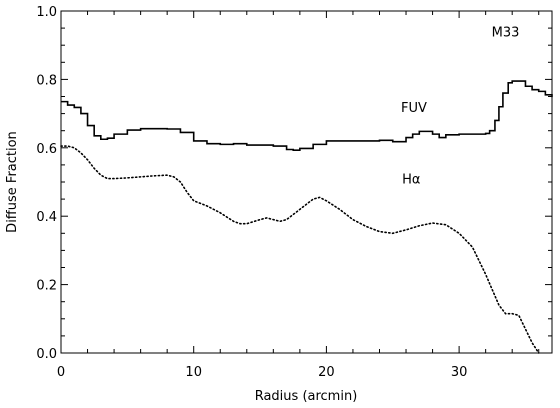  What do you see at coordinates (46, 354) in the screenshot?
I see `y-tick-label: 0.0` at bounding box center [46, 354].